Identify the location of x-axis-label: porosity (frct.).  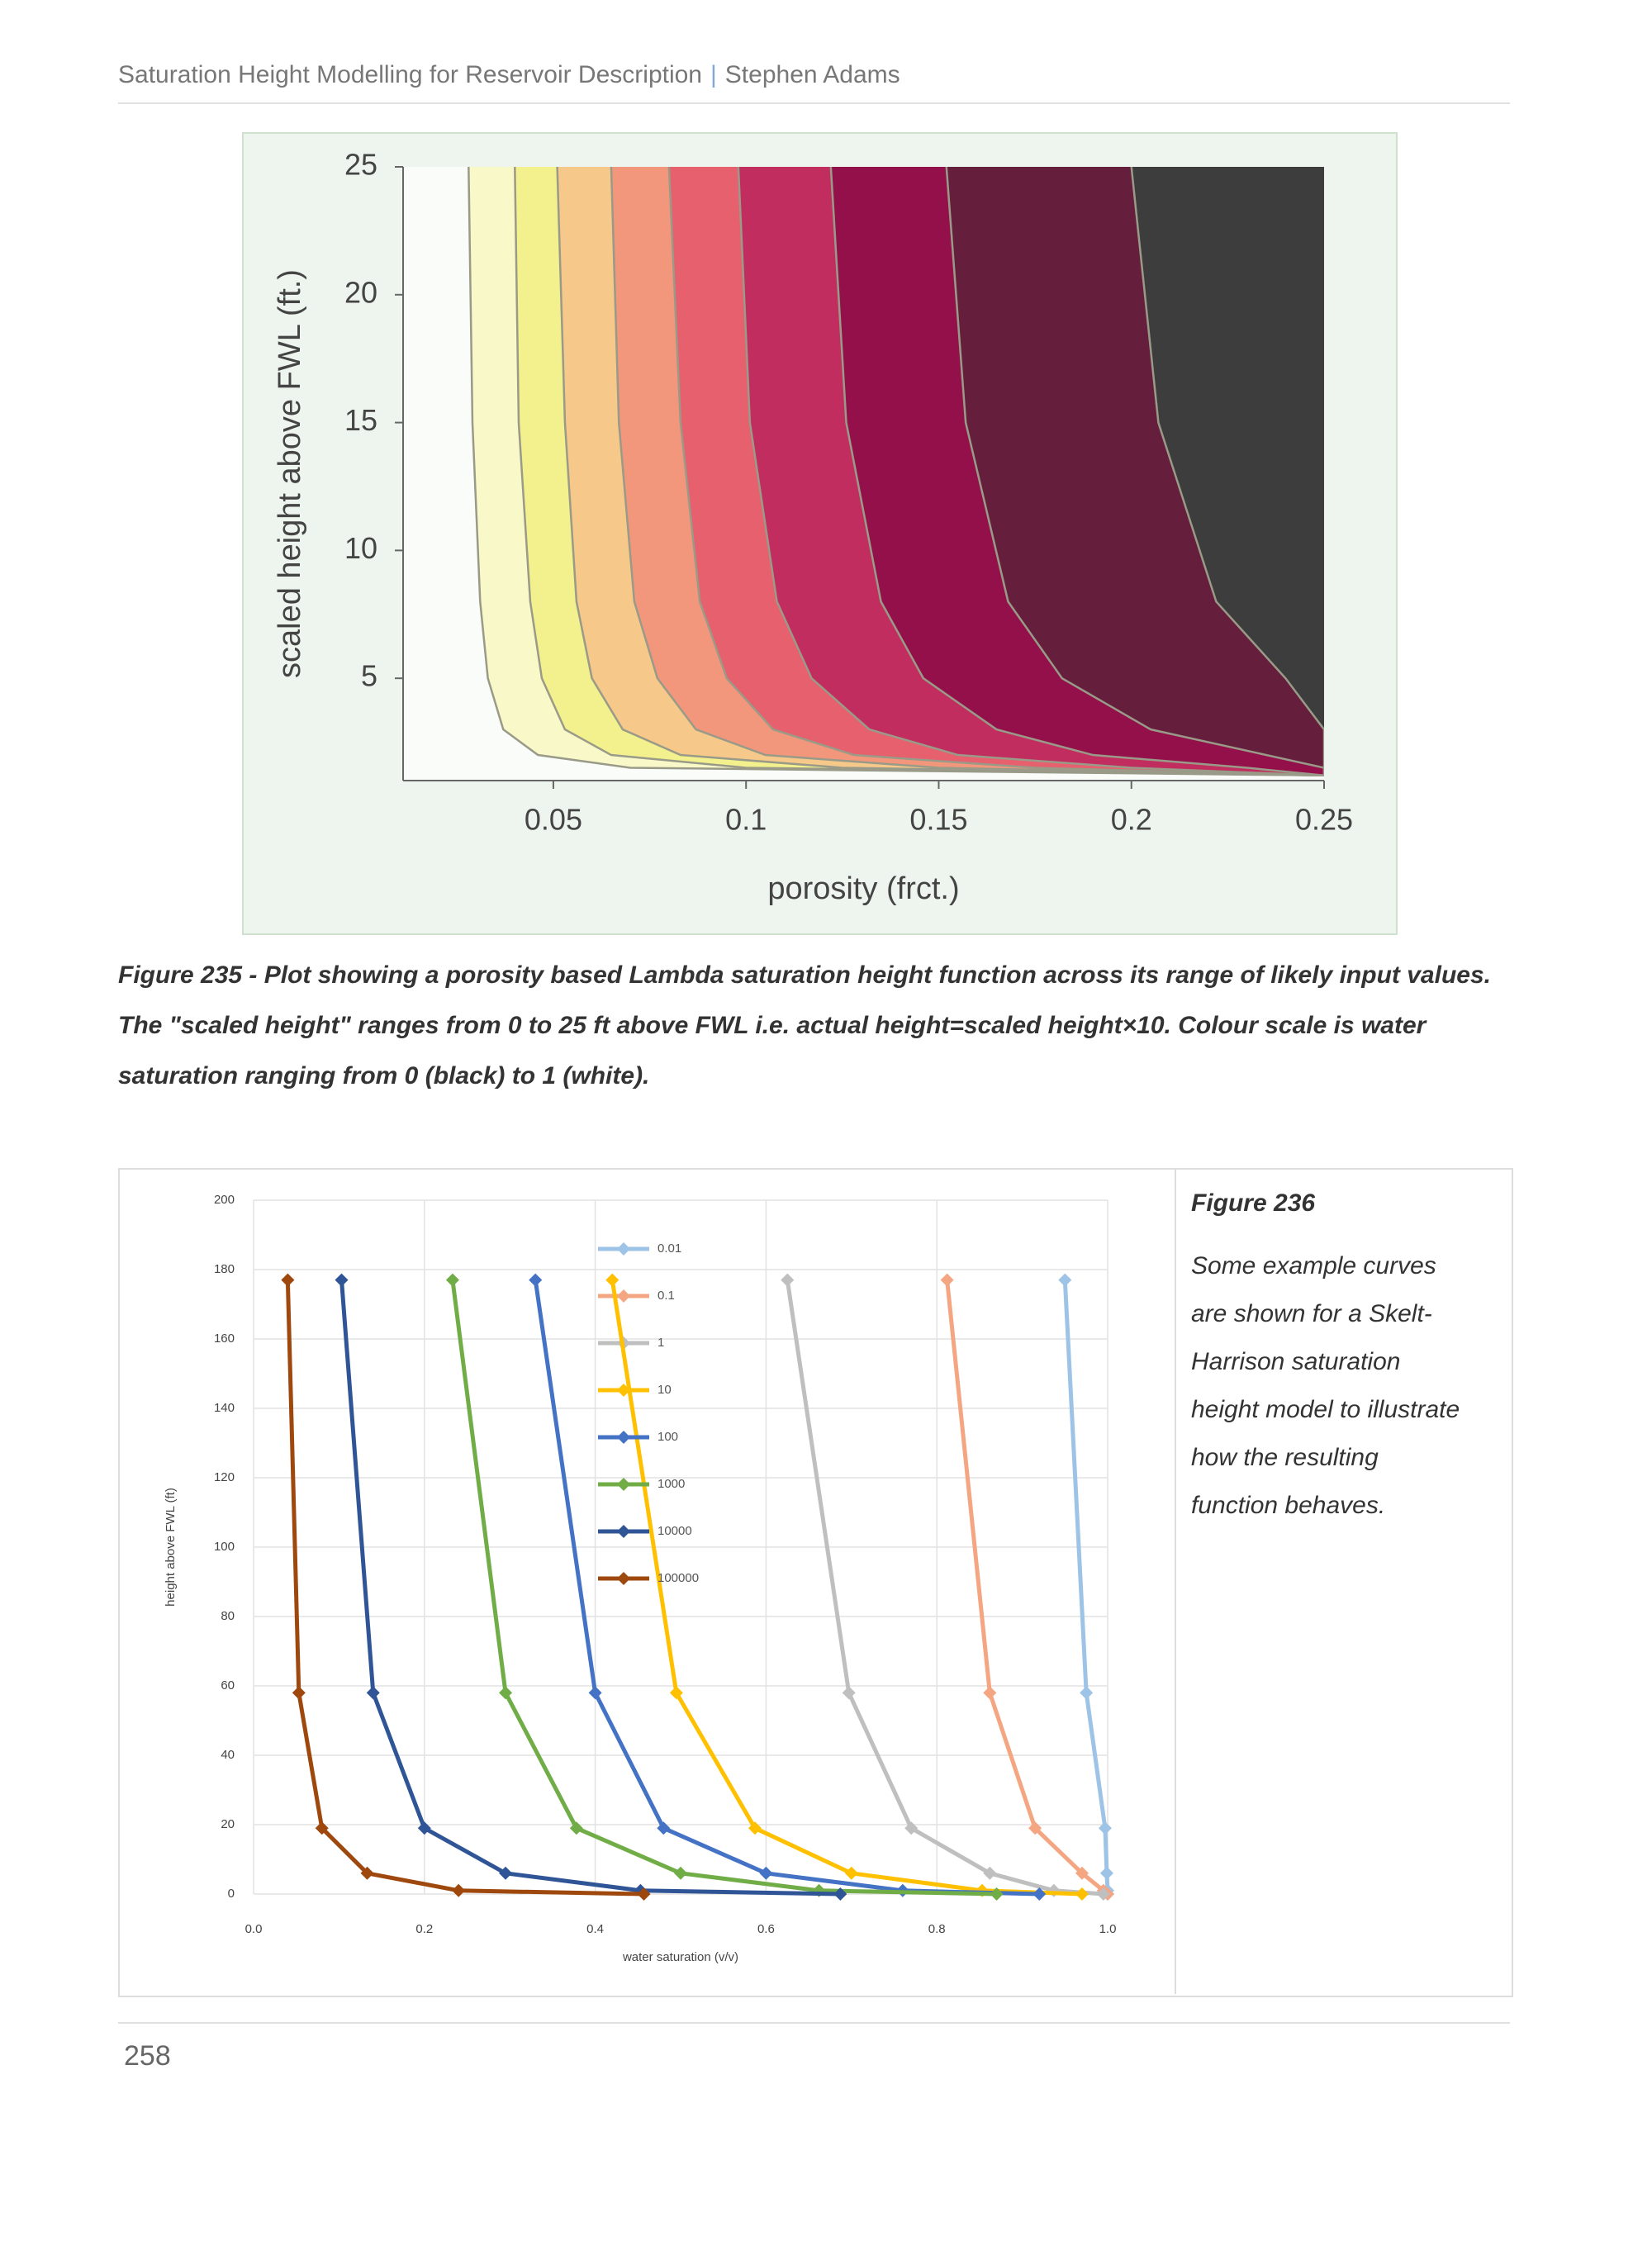
(863, 888).